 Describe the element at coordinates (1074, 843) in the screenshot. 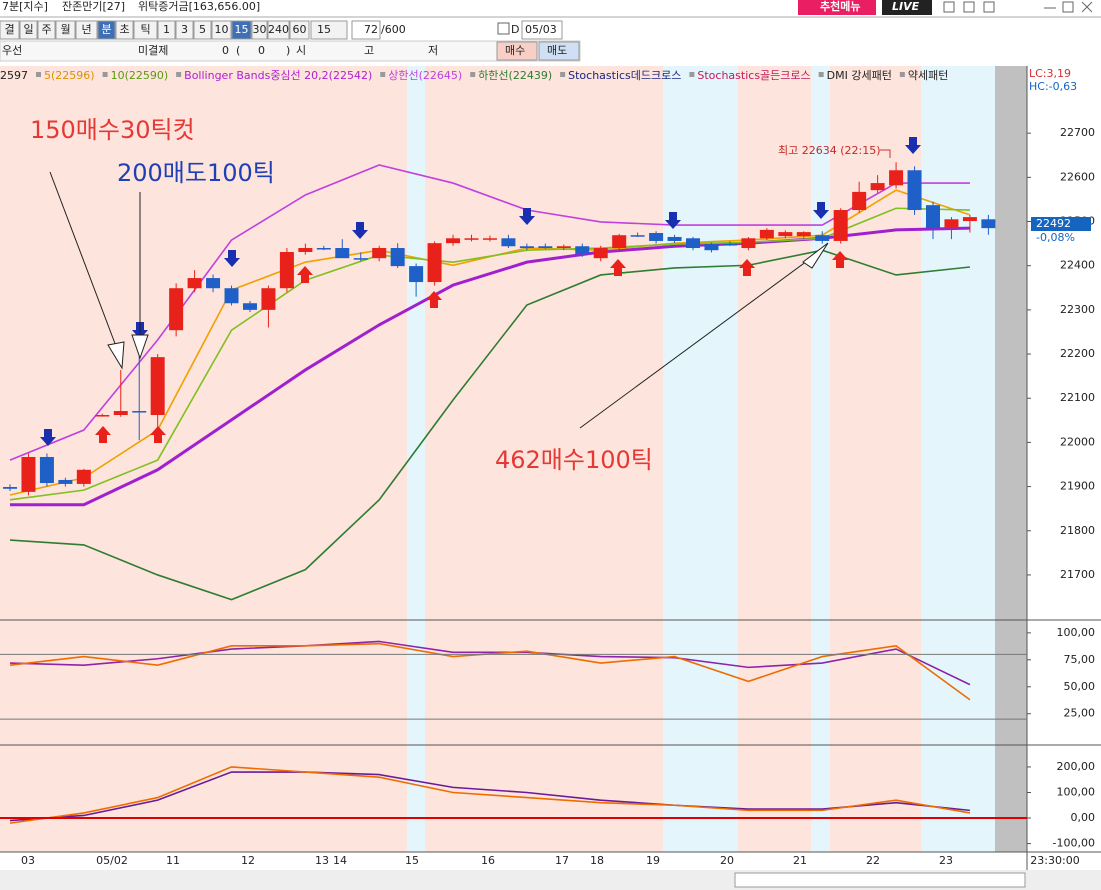

I see `y-tick-label: -100,00` at that location.